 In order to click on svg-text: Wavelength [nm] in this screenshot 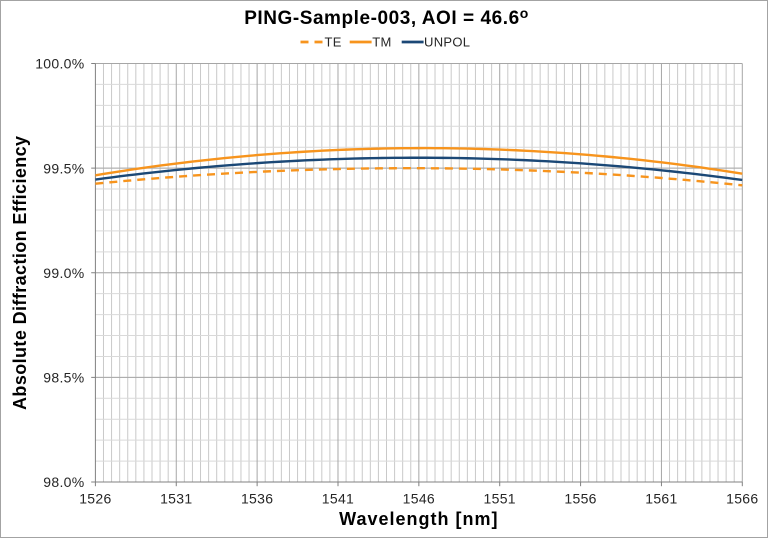, I will do `click(418, 519)`.